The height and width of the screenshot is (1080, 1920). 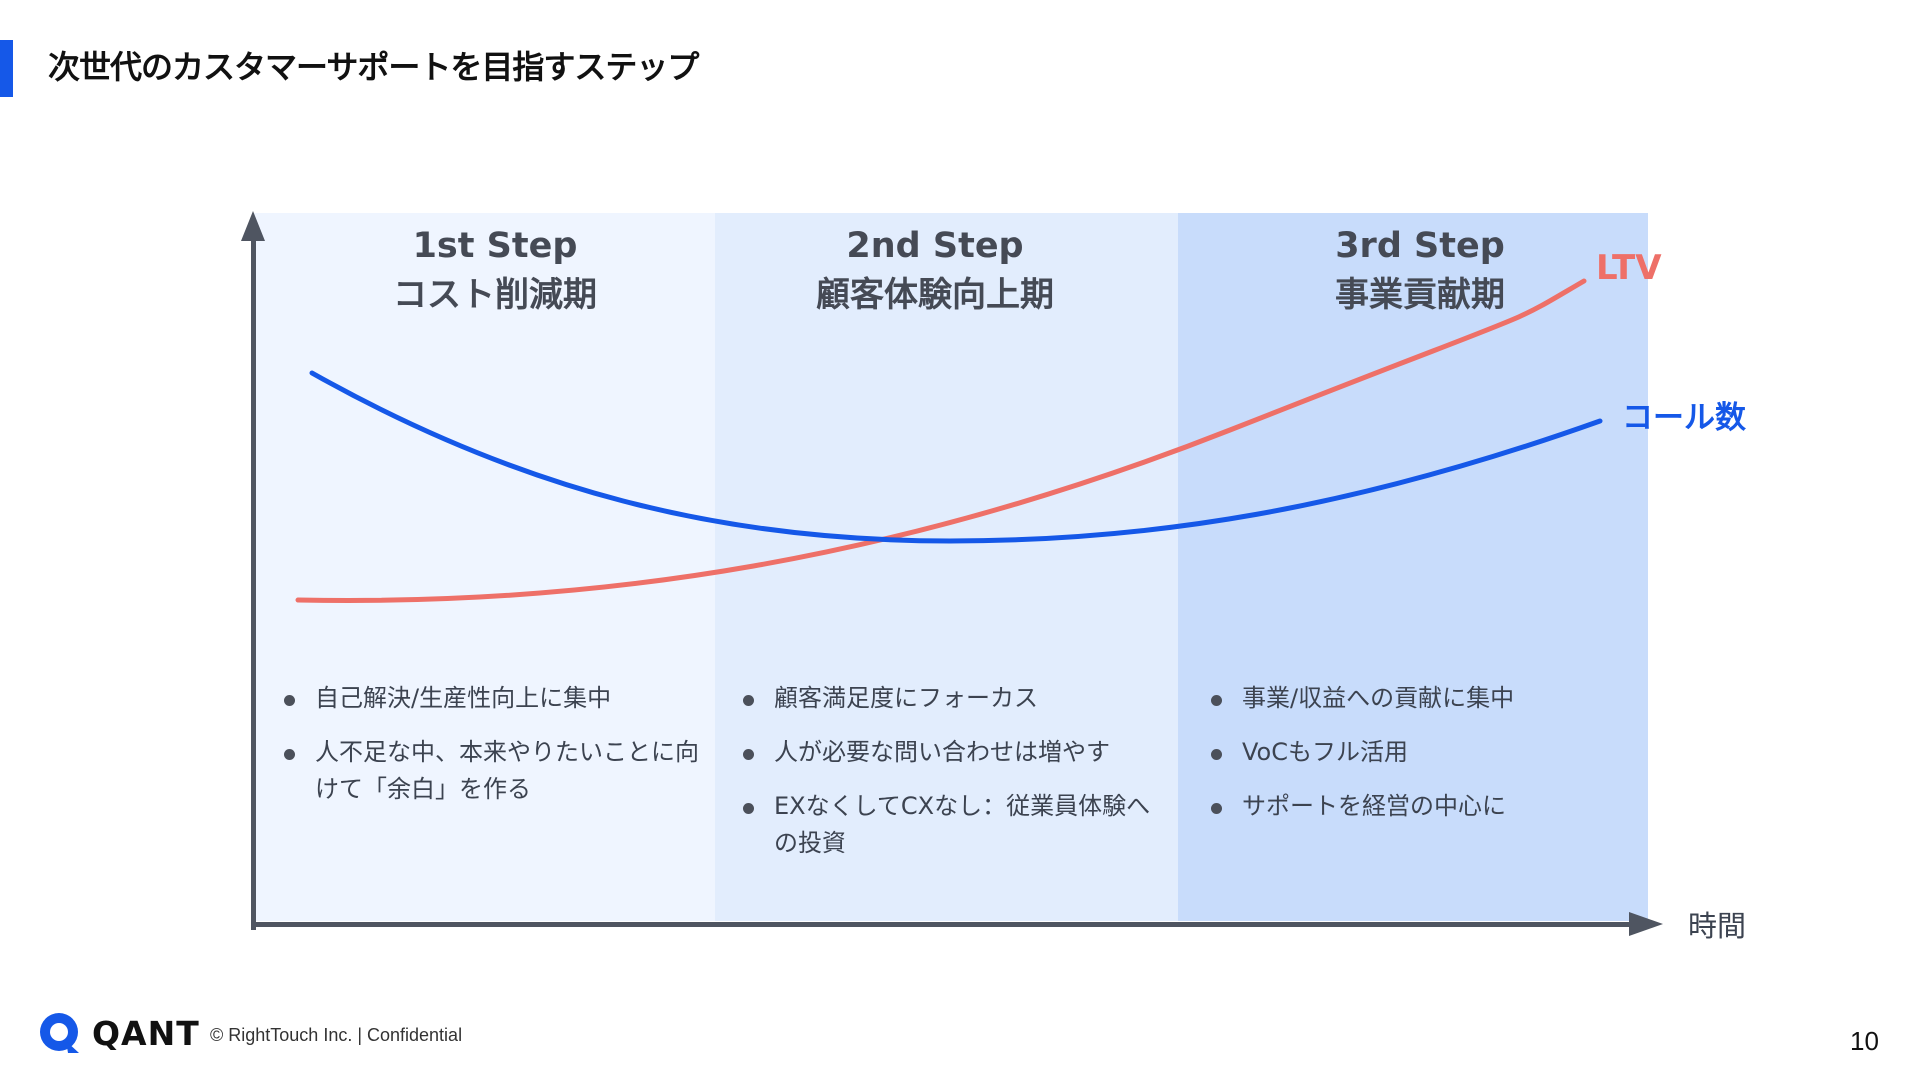 I want to click on logo-text: QANT, so click(x=146, y=1033).